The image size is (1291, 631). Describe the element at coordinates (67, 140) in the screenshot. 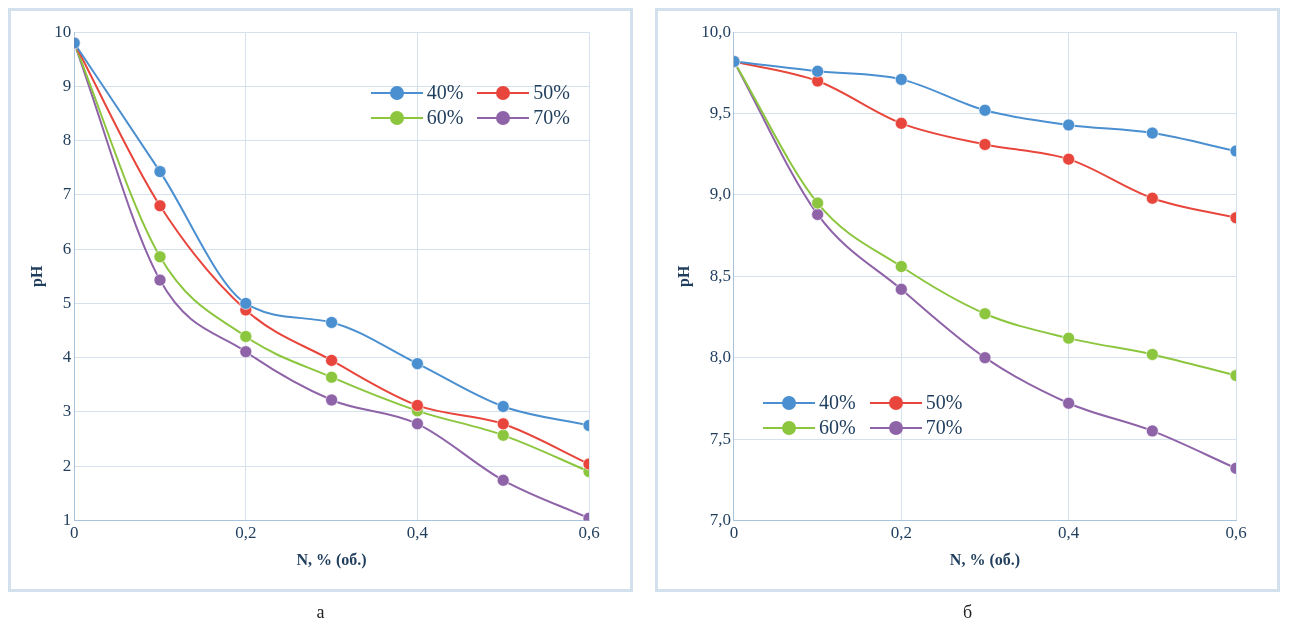

I see `y-tick-label: 8` at that location.